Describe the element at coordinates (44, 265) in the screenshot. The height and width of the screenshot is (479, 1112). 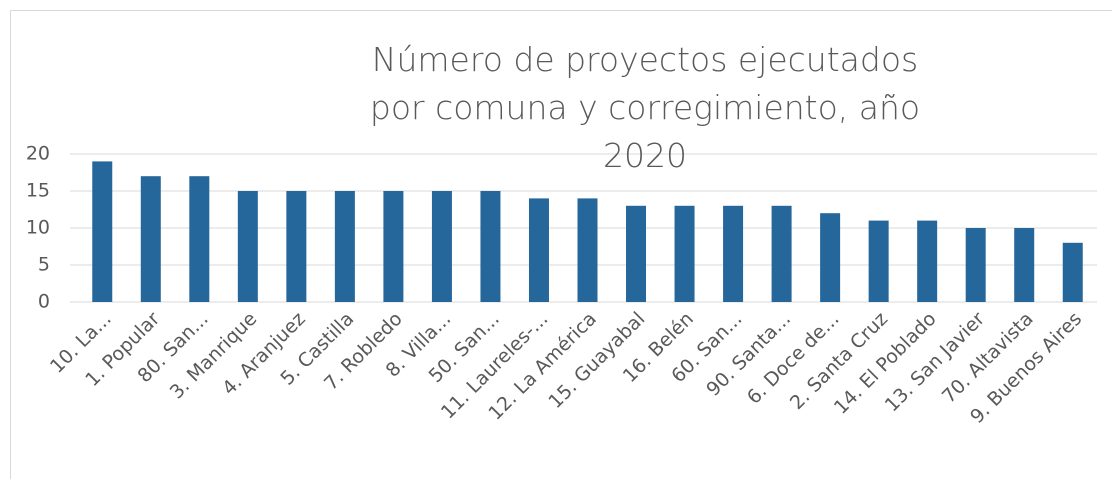
I see `y-tick-label: 5` at that location.